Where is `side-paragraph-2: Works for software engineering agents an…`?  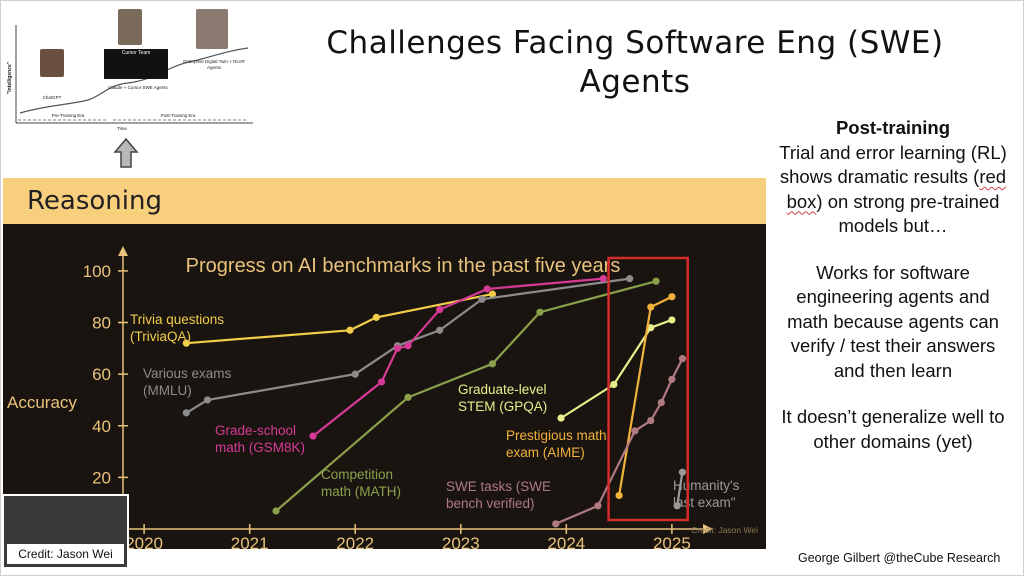 side-paragraph-2: Works for software engineering agents an… is located at coordinates (893, 321).